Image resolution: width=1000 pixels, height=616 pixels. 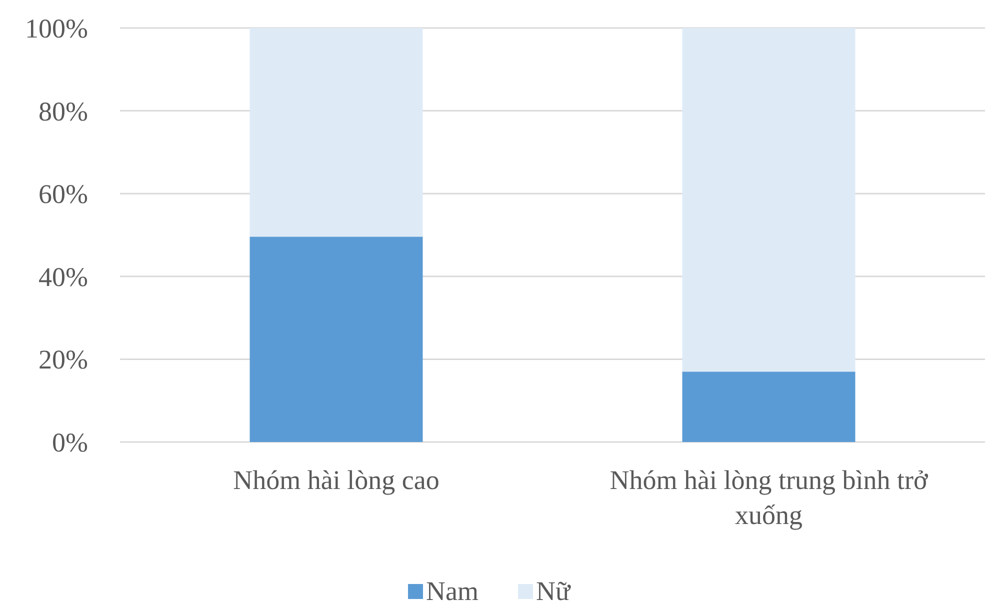 What do you see at coordinates (452, 591) in the screenshot?
I see `legend-label: Nam` at bounding box center [452, 591].